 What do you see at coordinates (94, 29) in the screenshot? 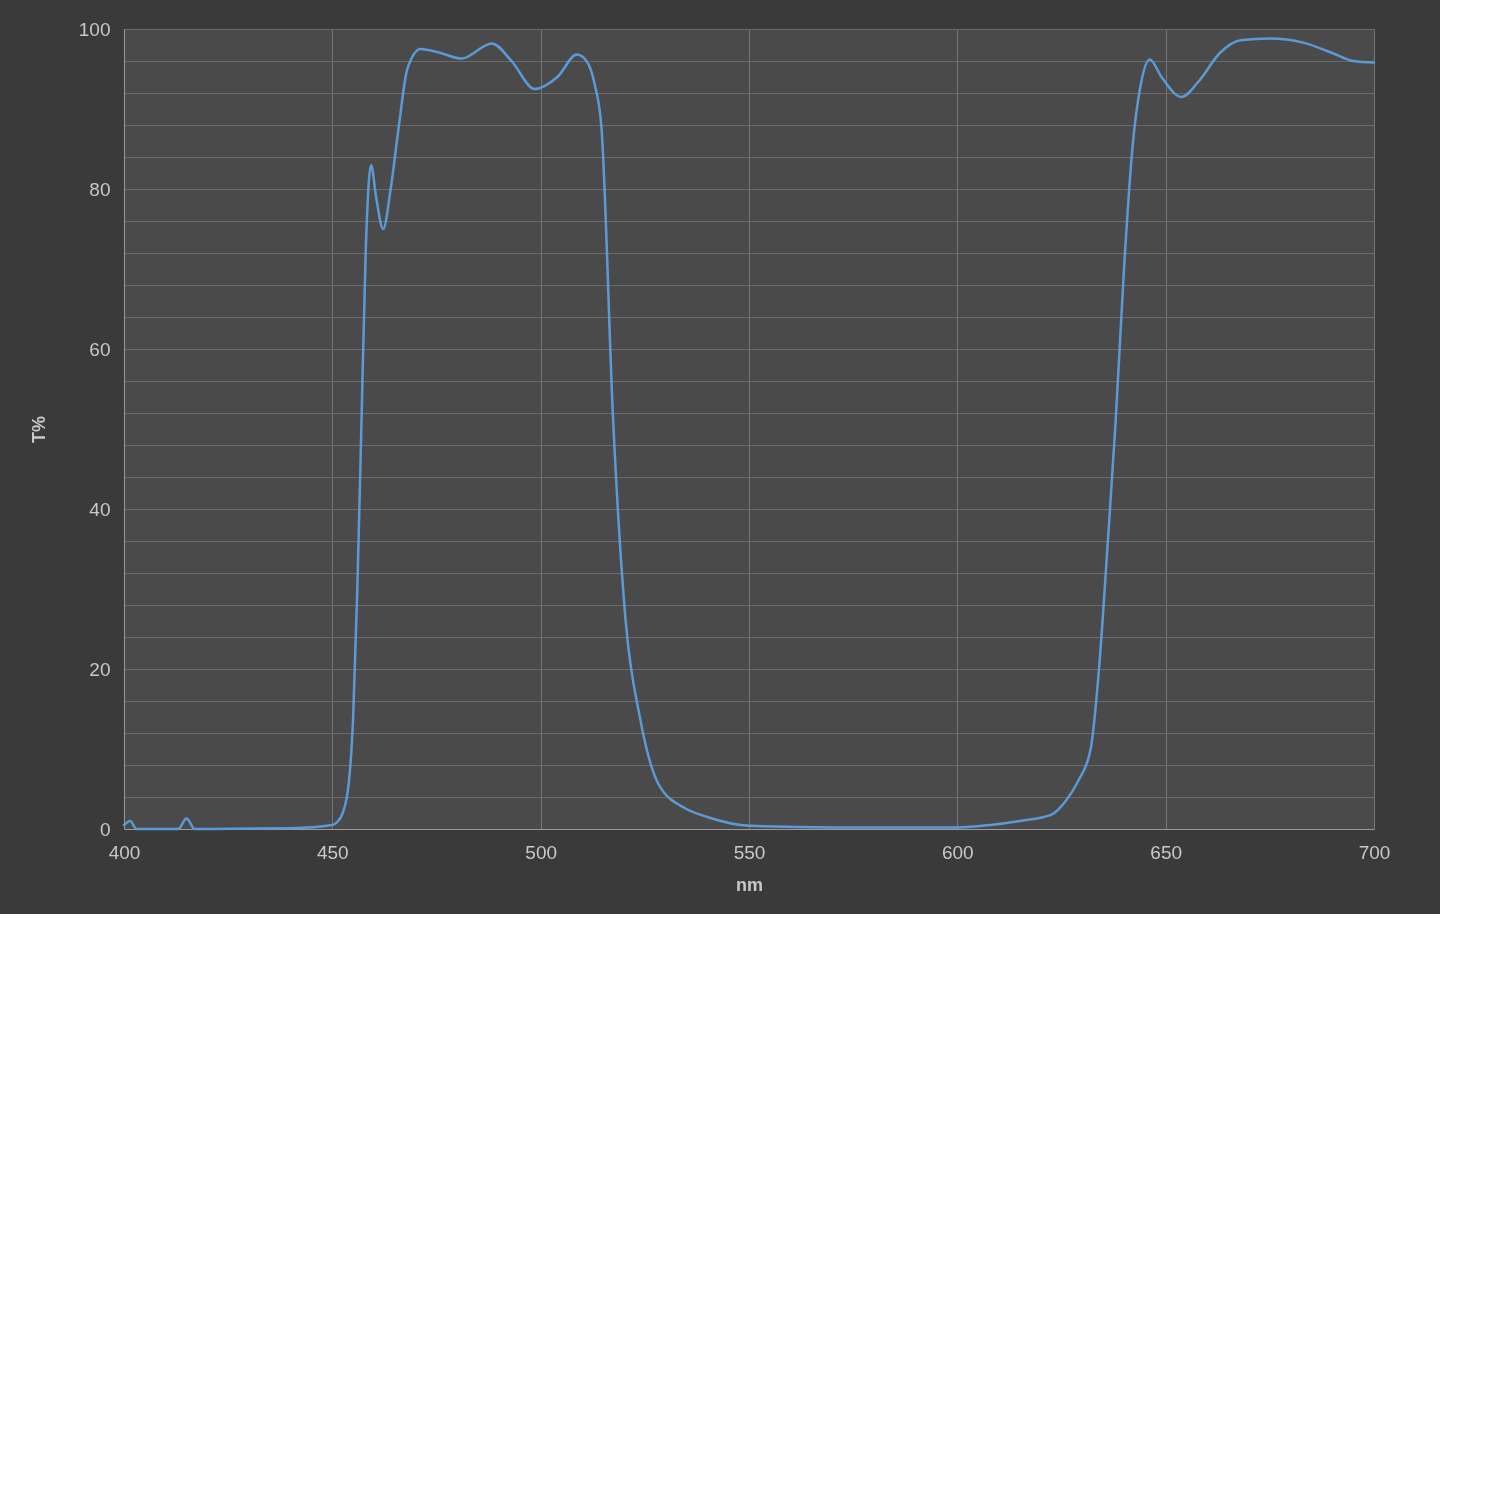
I see `y-tick-label: 100` at bounding box center [94, 29].